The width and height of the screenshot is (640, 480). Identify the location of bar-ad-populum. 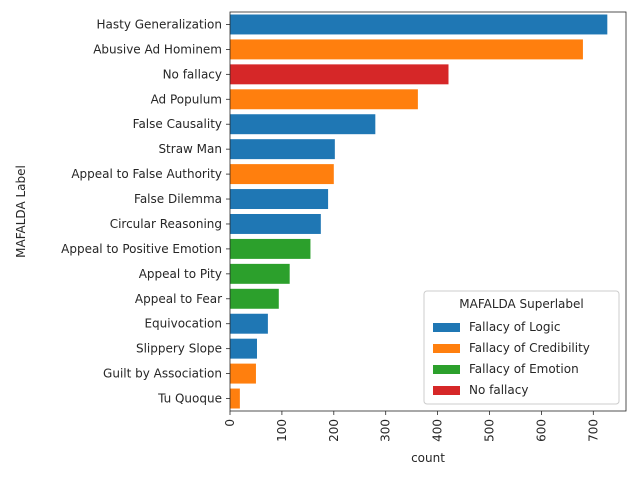
(324, 99).